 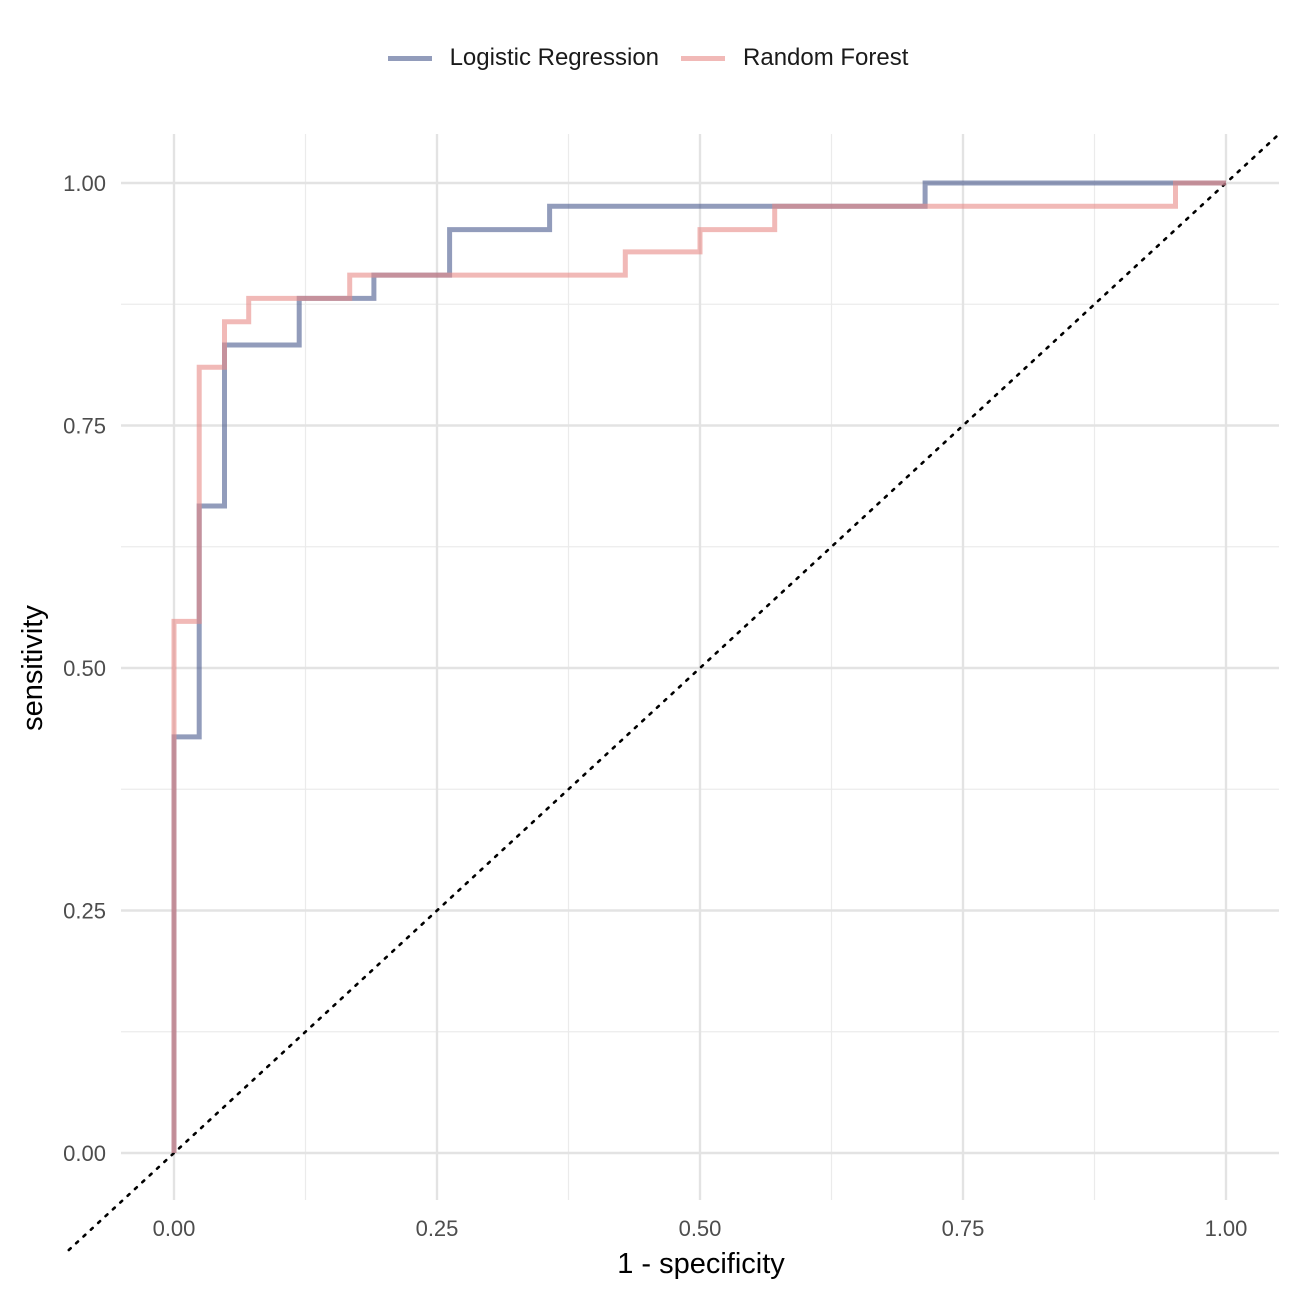 I want to click on legend-label-logistic-regression: Logistic Regression, so click(x=554, y=57).